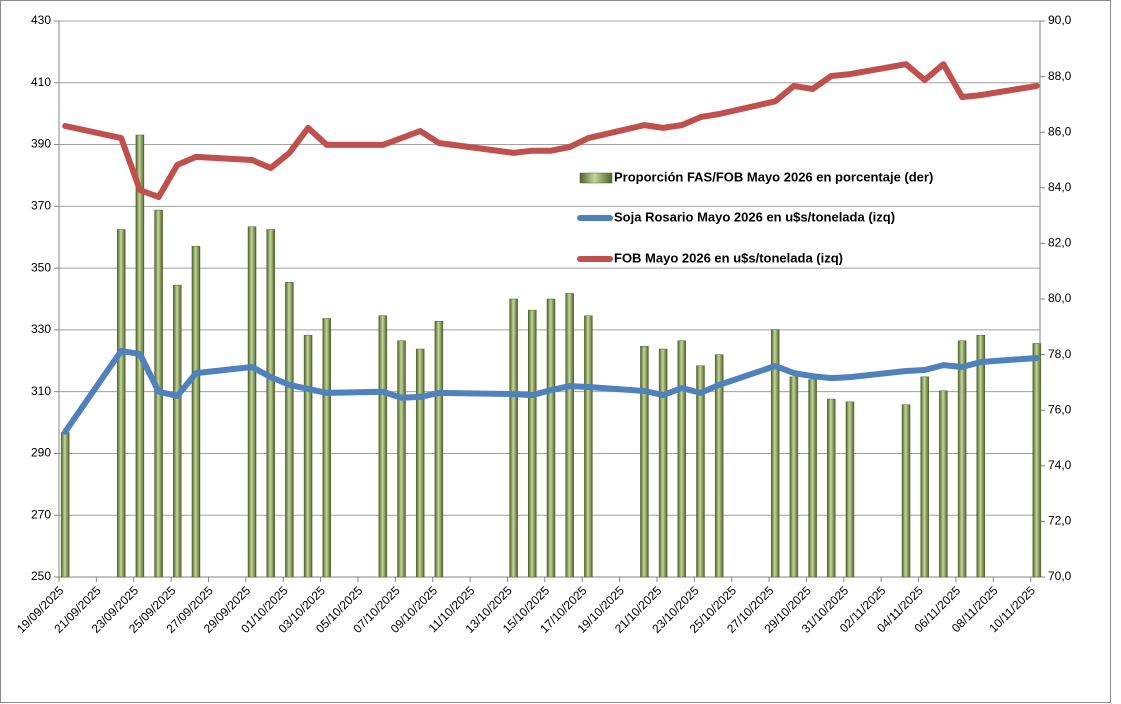  Describe the element at coordinates (1060, 521) in the screenshot. I see `y2-tick-label: 72,0` at that location.